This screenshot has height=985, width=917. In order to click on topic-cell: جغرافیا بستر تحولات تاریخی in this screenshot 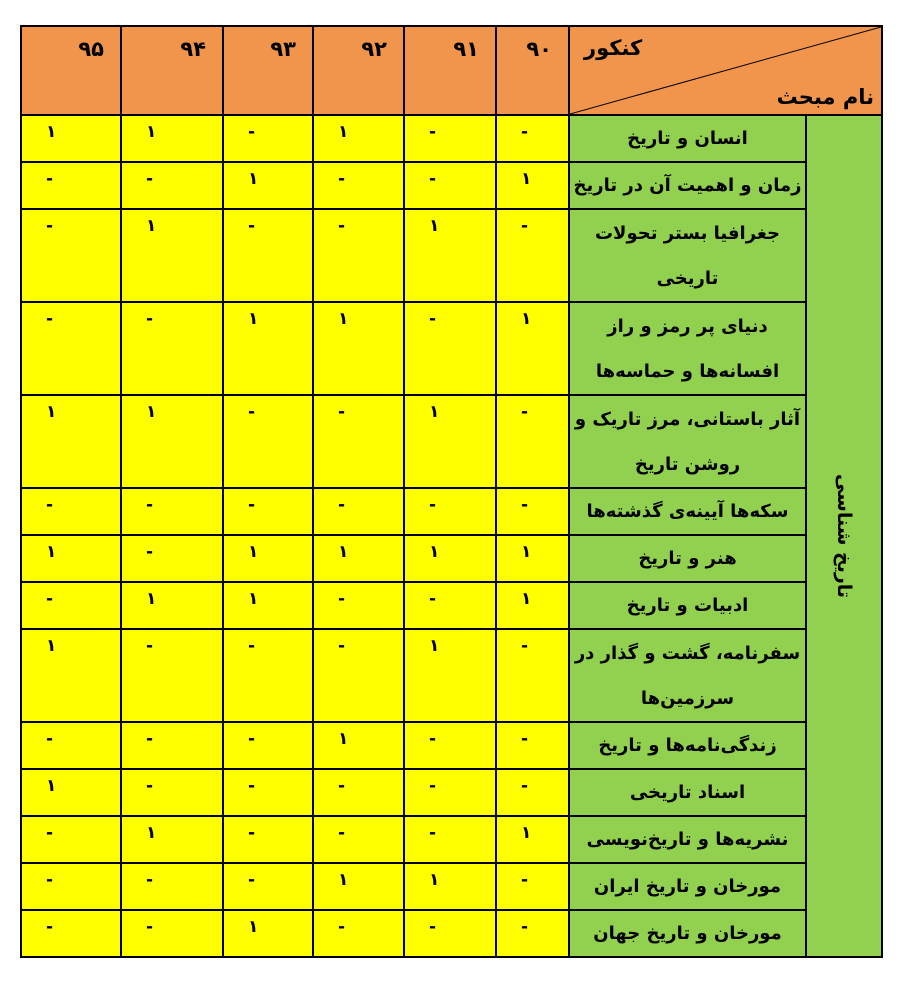, I will do `click(687, 255)`.